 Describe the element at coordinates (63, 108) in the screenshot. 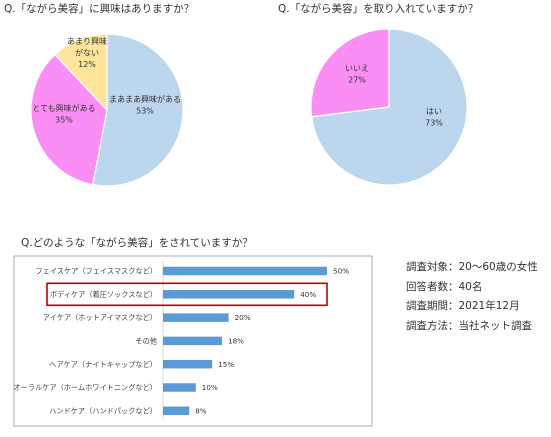

I see `pie1-slice-1-label: とても興味がある` at that location.